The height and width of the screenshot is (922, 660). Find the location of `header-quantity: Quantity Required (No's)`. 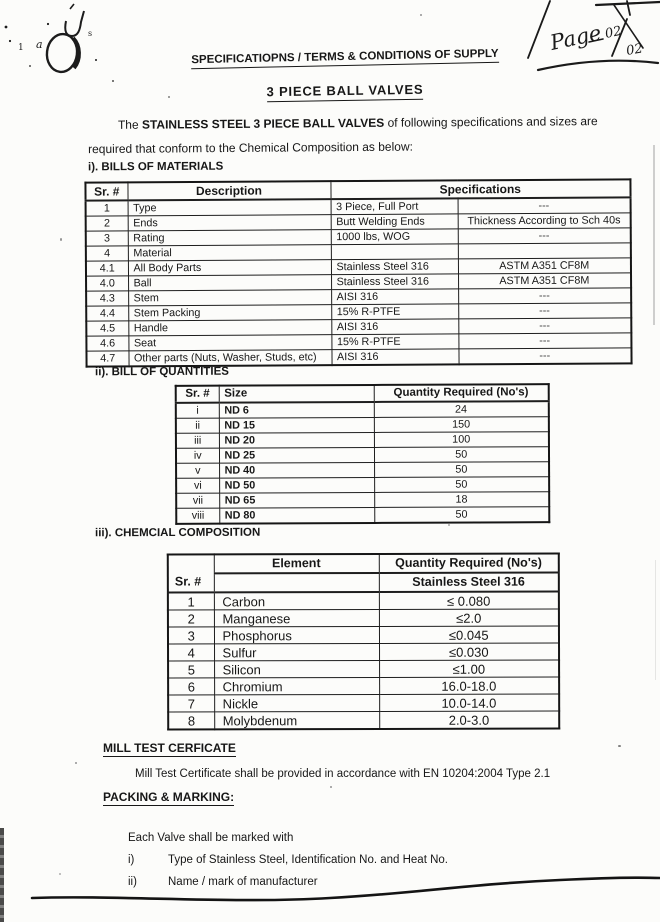

header-quantity: Quantity Required (No's) is located at coordinates (461, 393).